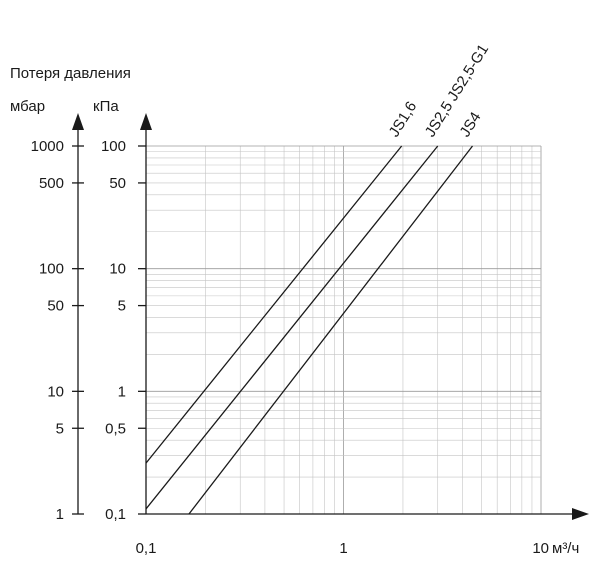 The image size is (600, 561). I want to click on y-tick-label-mbar: 50, so click(55, 306).